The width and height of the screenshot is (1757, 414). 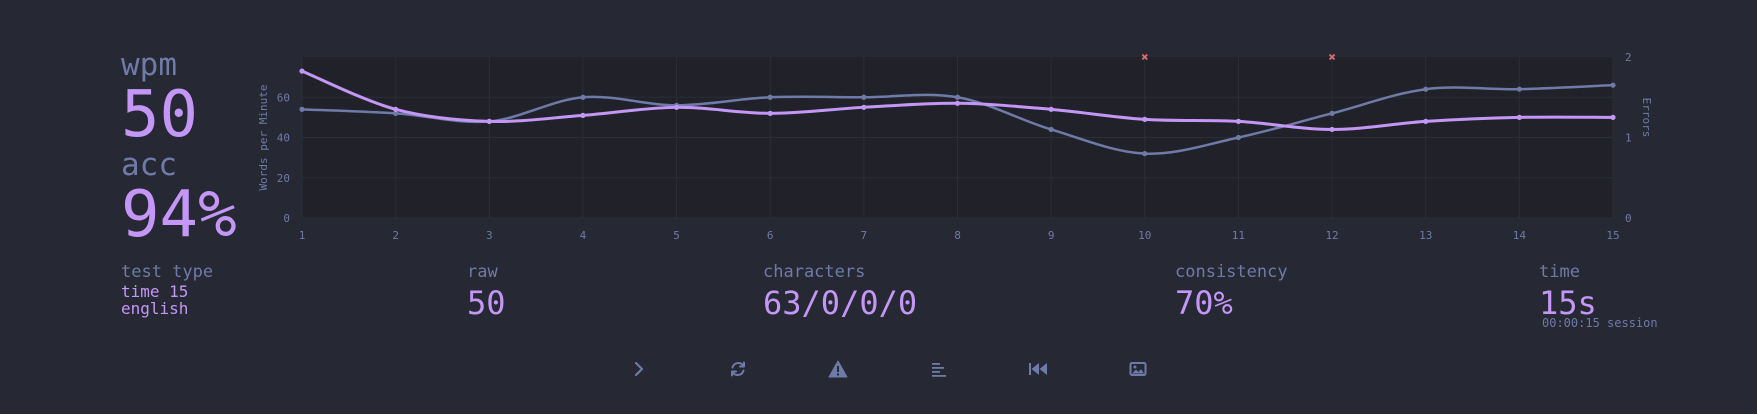 I want to click on y-tick-label-2: 40, so click(x=283, y=138).